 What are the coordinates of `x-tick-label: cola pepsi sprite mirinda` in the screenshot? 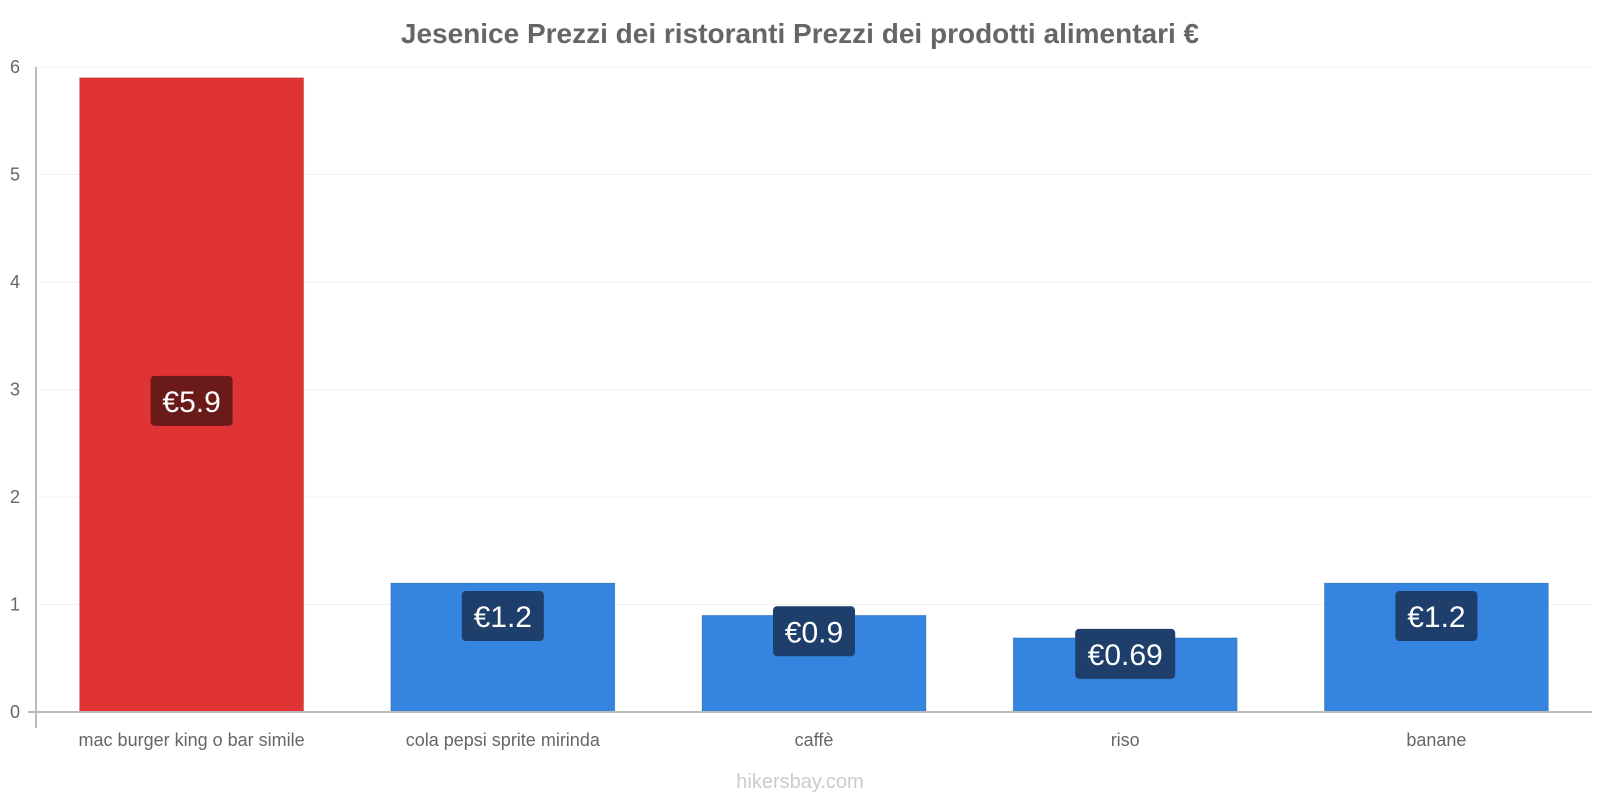 It's located at (503, 740).